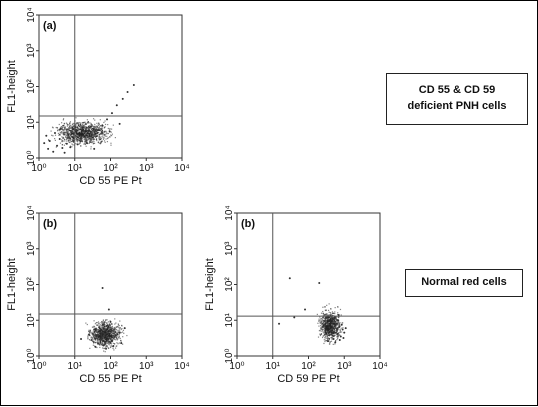  Describe the element at coordinates (229, 212) in the screenshot. I see `y-tick-label: 10⁴` at that location.